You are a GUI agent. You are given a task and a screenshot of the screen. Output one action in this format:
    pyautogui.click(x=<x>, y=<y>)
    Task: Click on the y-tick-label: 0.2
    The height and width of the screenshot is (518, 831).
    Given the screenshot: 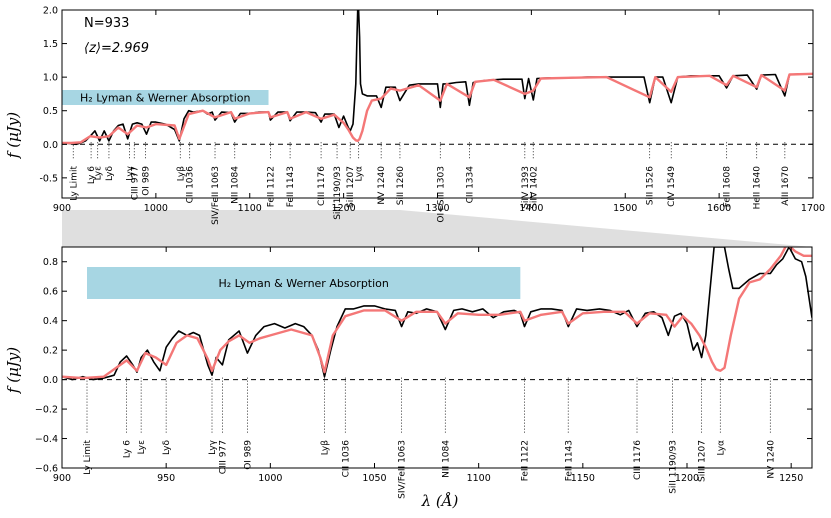 What is the action you would take?
    pyautogui.click(x=50, y=351)
    